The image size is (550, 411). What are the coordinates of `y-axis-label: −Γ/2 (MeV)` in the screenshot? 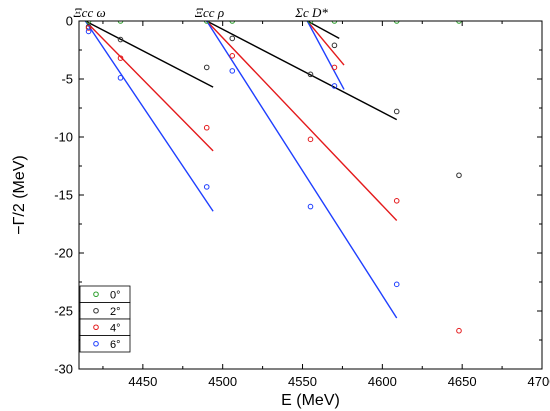 It's located at (19, 195).